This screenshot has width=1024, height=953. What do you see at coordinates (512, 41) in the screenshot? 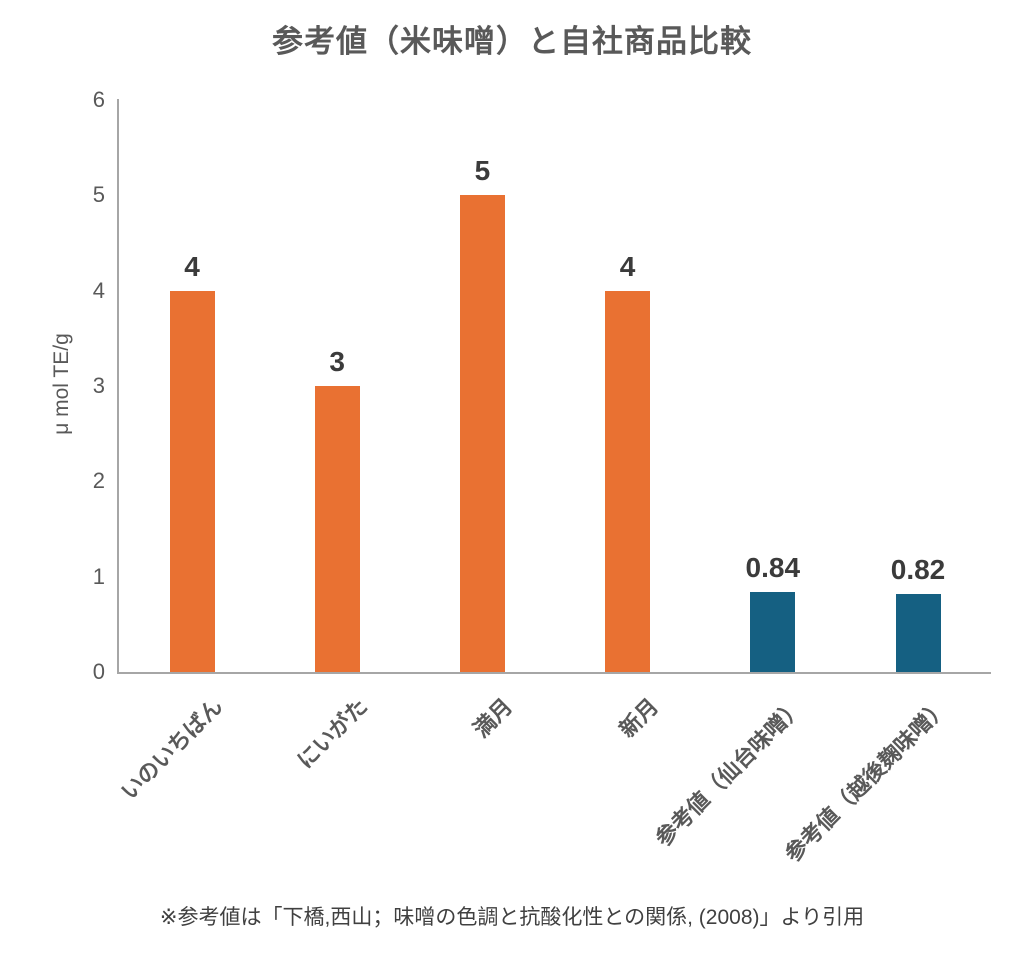
I see `chart-title: 参考値（米味噌）と自社商品比較` at bounding box center [512, 41].